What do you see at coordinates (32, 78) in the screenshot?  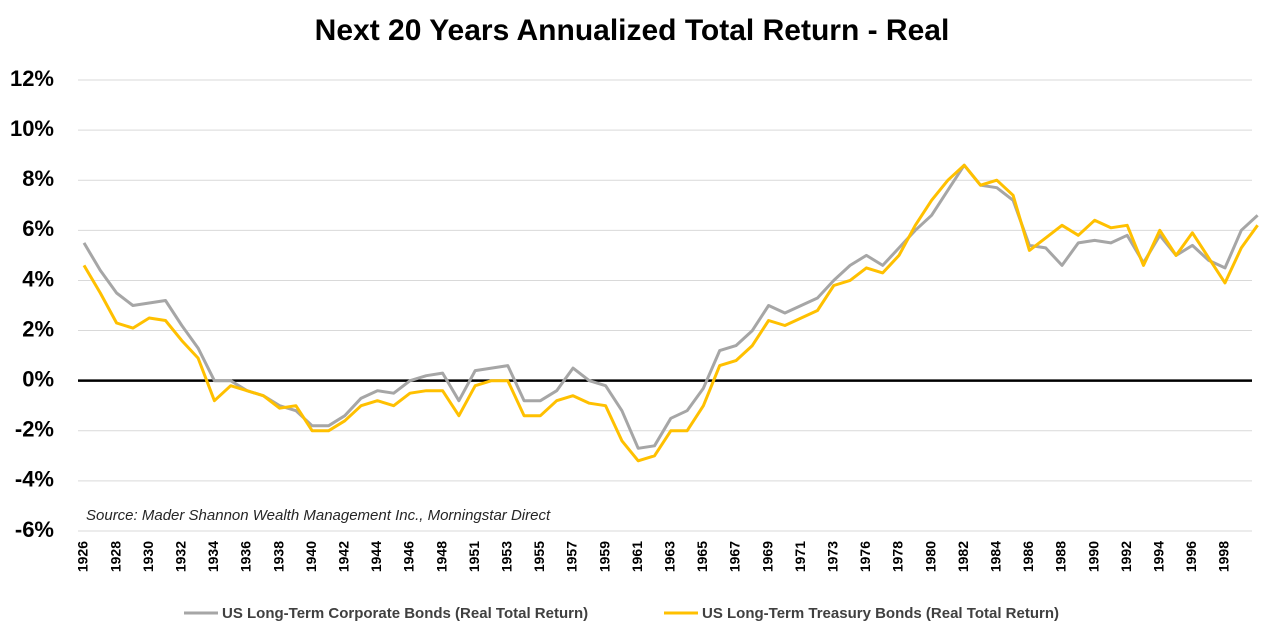 I see `y-tick-label: 12%` at bounding box center [32, 78].